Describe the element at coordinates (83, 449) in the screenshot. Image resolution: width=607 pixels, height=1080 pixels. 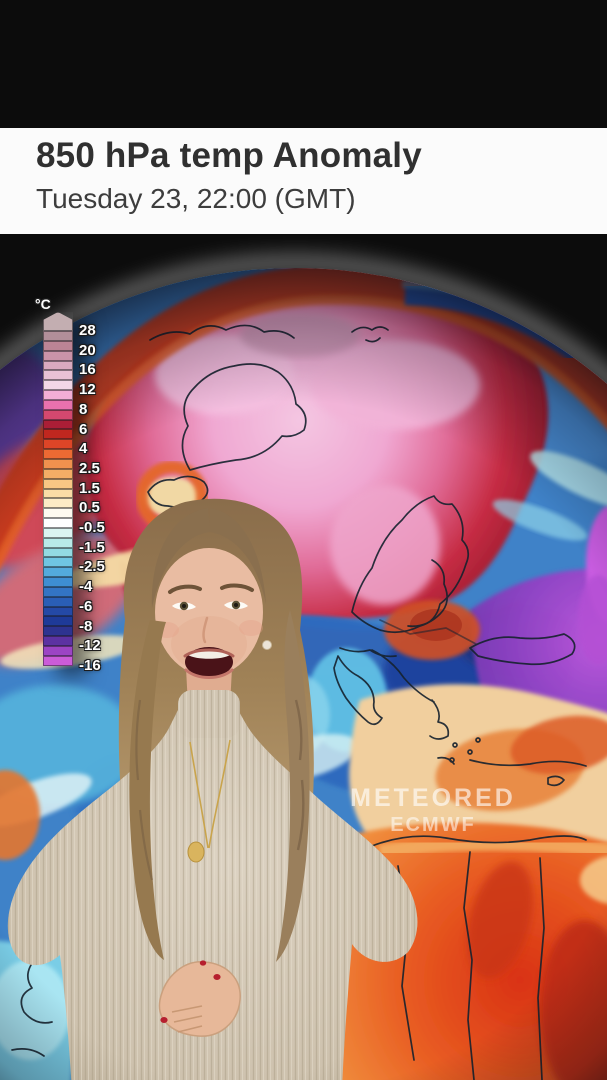
I see `colorbar-tick-label: 4` at that location.